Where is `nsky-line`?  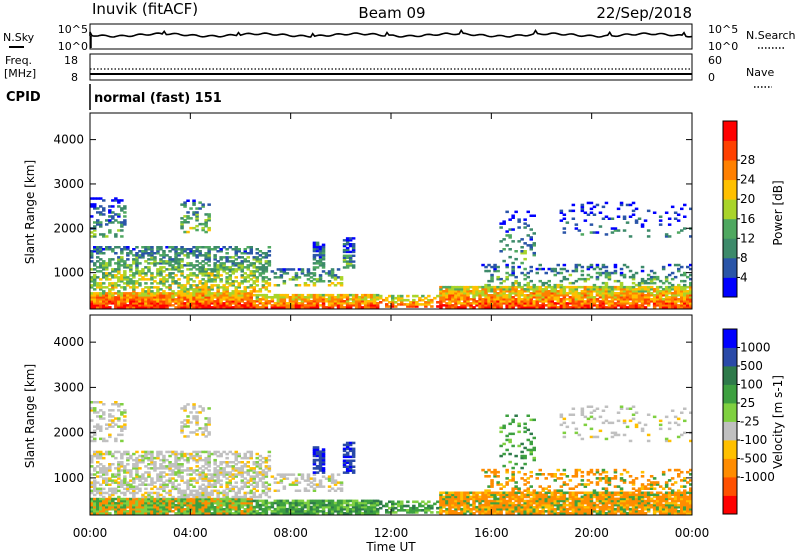
nsky-line is located at coordinates (391, 33).